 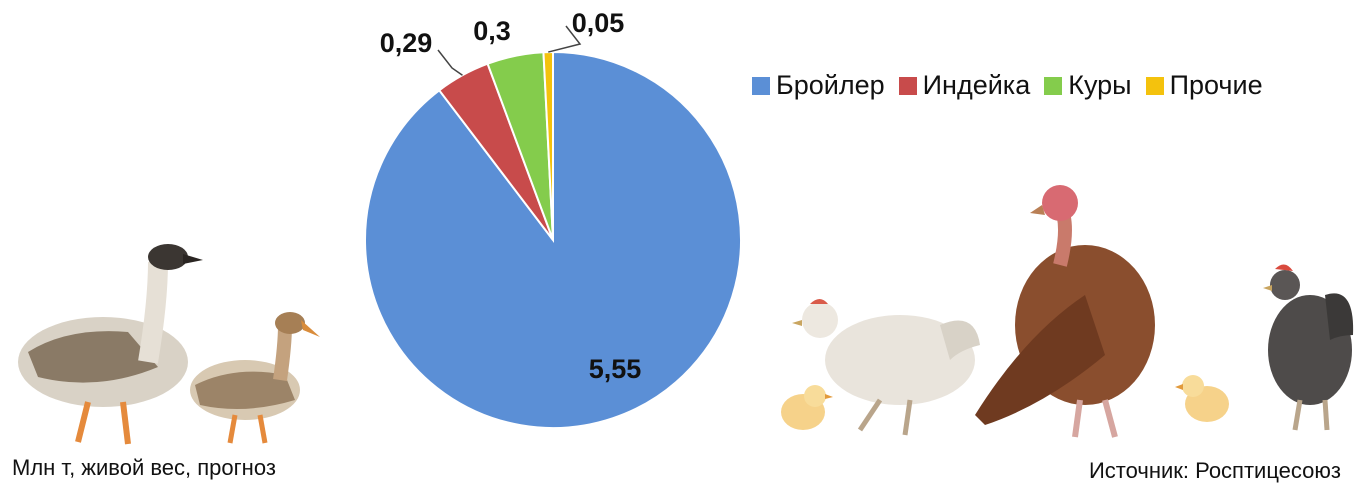 I want to click on legend-item-other: Прочие, so click(x=1204, y=85).